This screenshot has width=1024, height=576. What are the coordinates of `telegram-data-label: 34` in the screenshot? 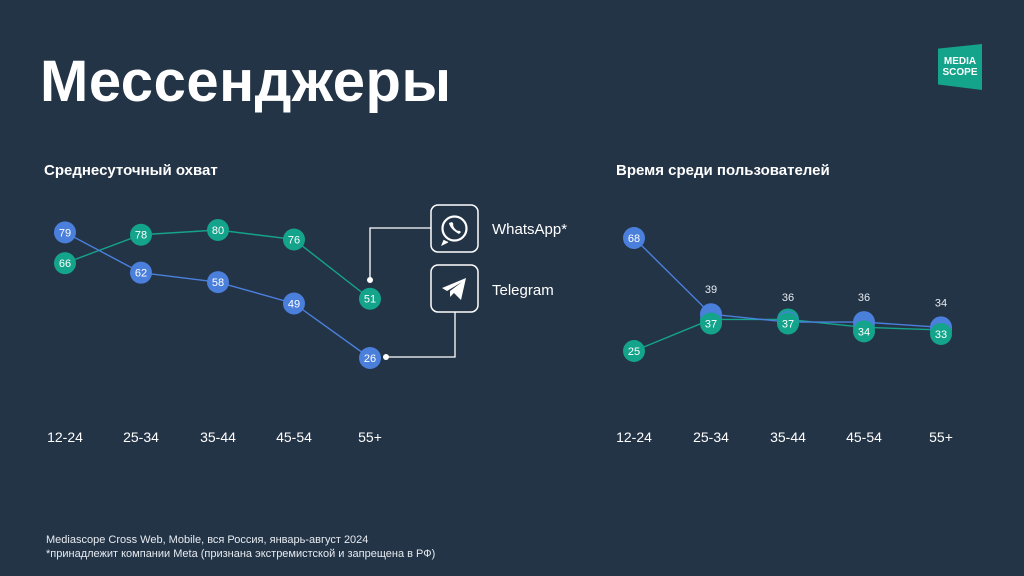 It's located at (941, 303).